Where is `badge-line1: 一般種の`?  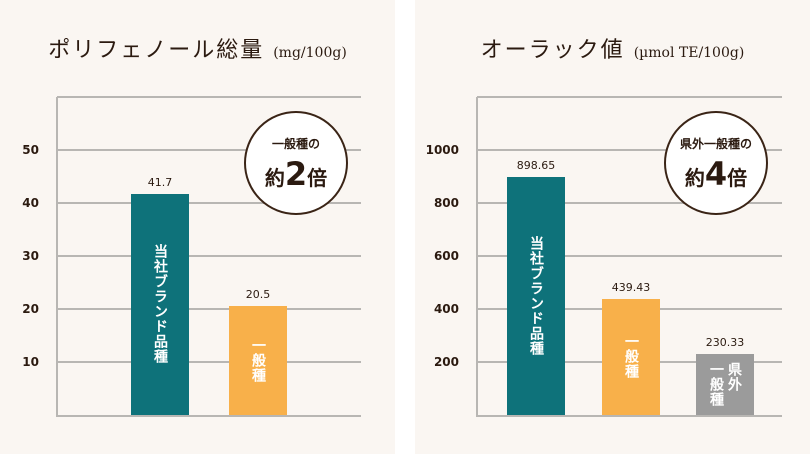
badge-line1: 一般種の is located at coordinates (295, 144).